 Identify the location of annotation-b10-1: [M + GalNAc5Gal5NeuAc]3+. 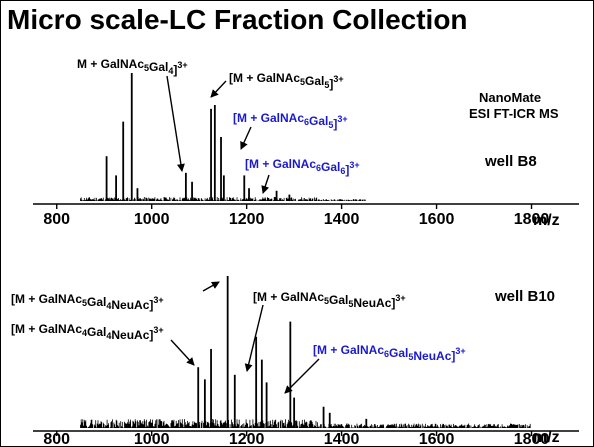
(329, 300).